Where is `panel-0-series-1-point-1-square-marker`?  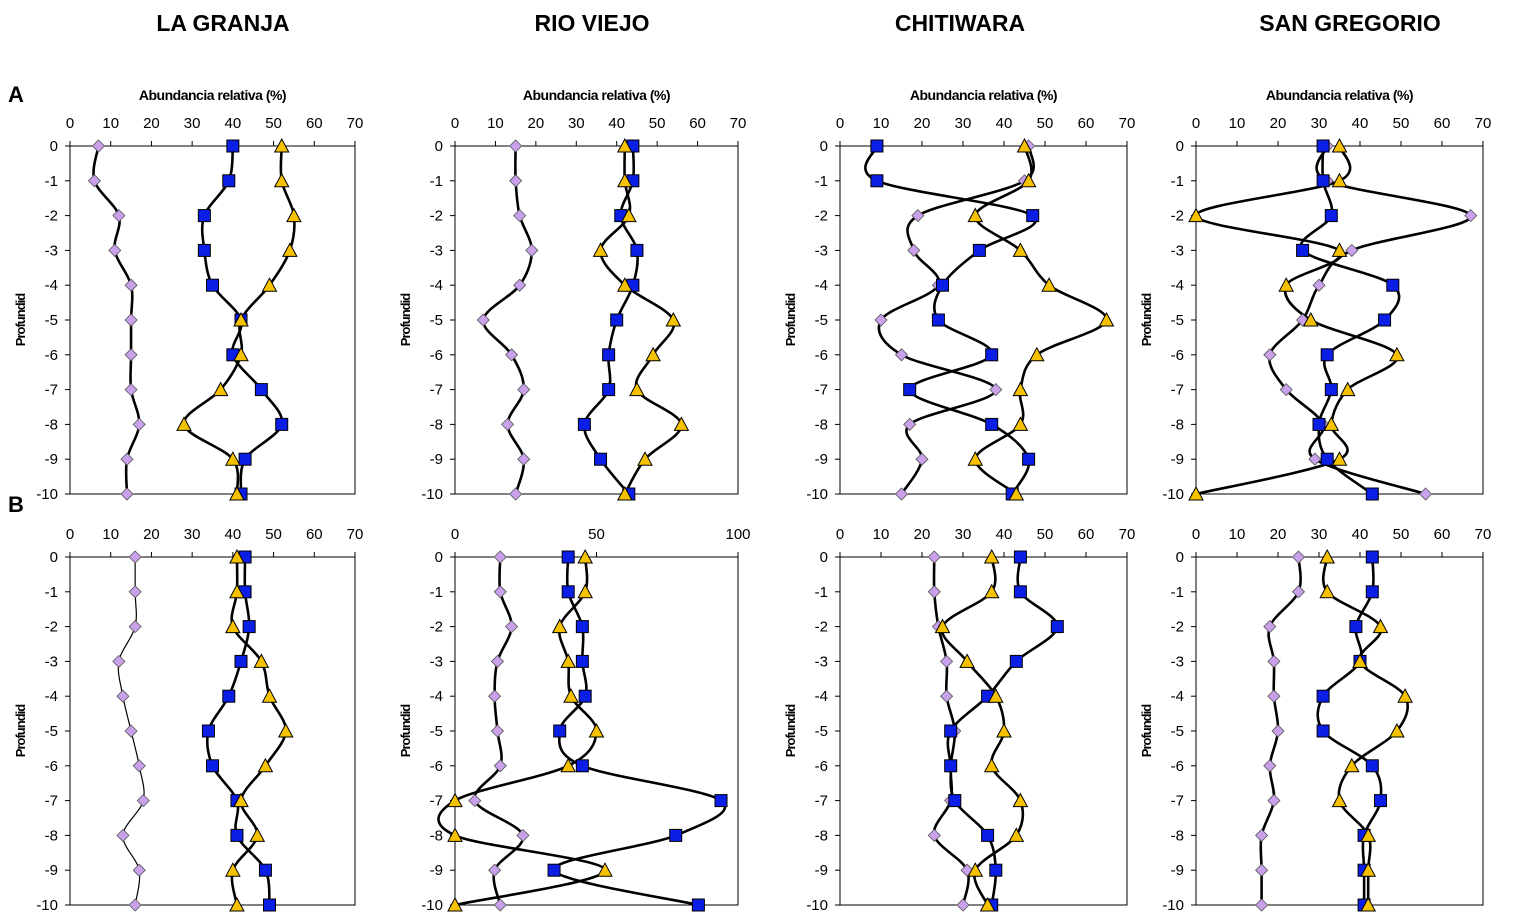
panel-0-series-1-point-1-square-marker is located at coordinates (229, 181).